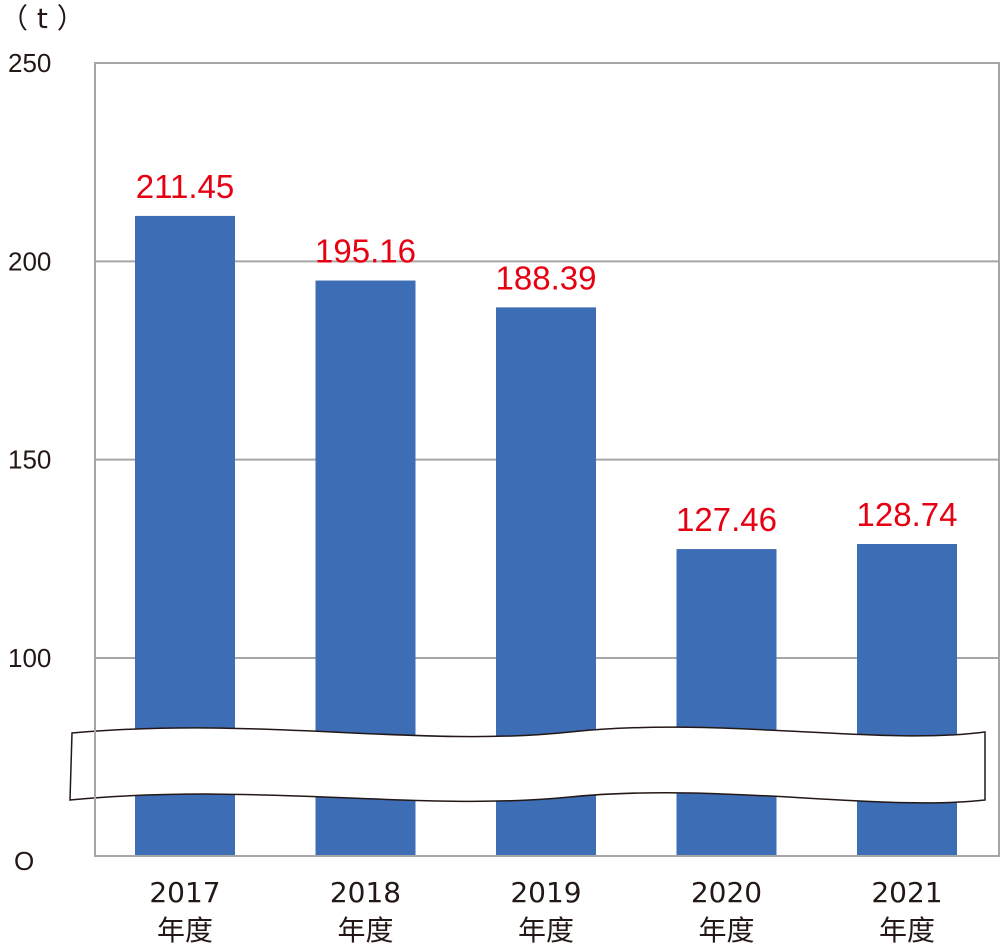 Image resolution: width=1000 pixels, height=947 pixels. What do you see at coordinates (907, 514) in the screenshot?
I see `data-label: 128.74` at bounding box center [907, 514].